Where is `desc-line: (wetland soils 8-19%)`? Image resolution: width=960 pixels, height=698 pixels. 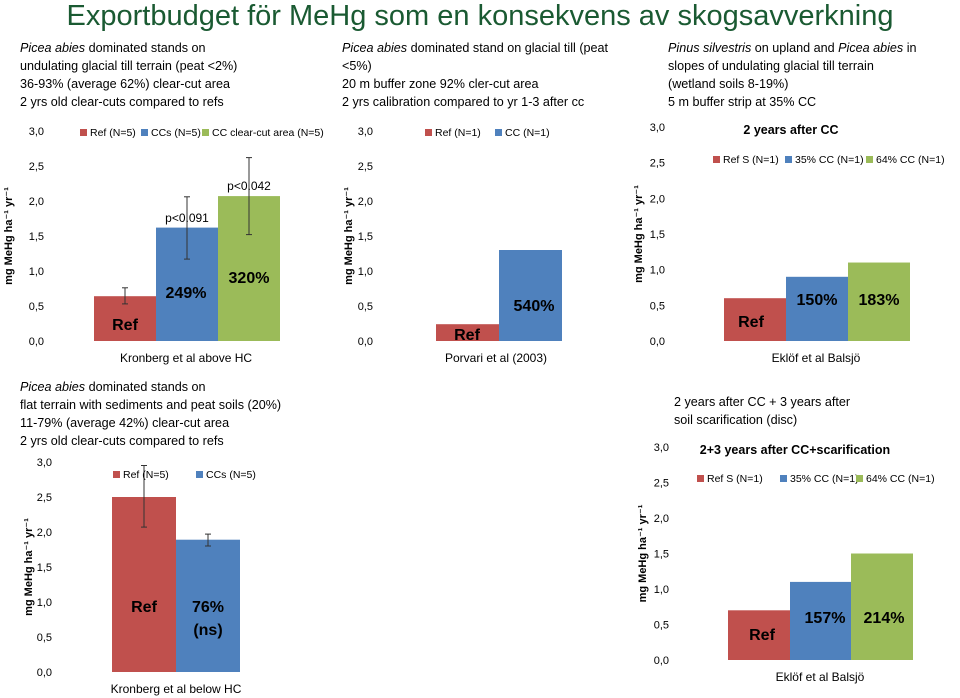 desc-line: (wetland soils 8-19%) is located at coordinates (728, 84).